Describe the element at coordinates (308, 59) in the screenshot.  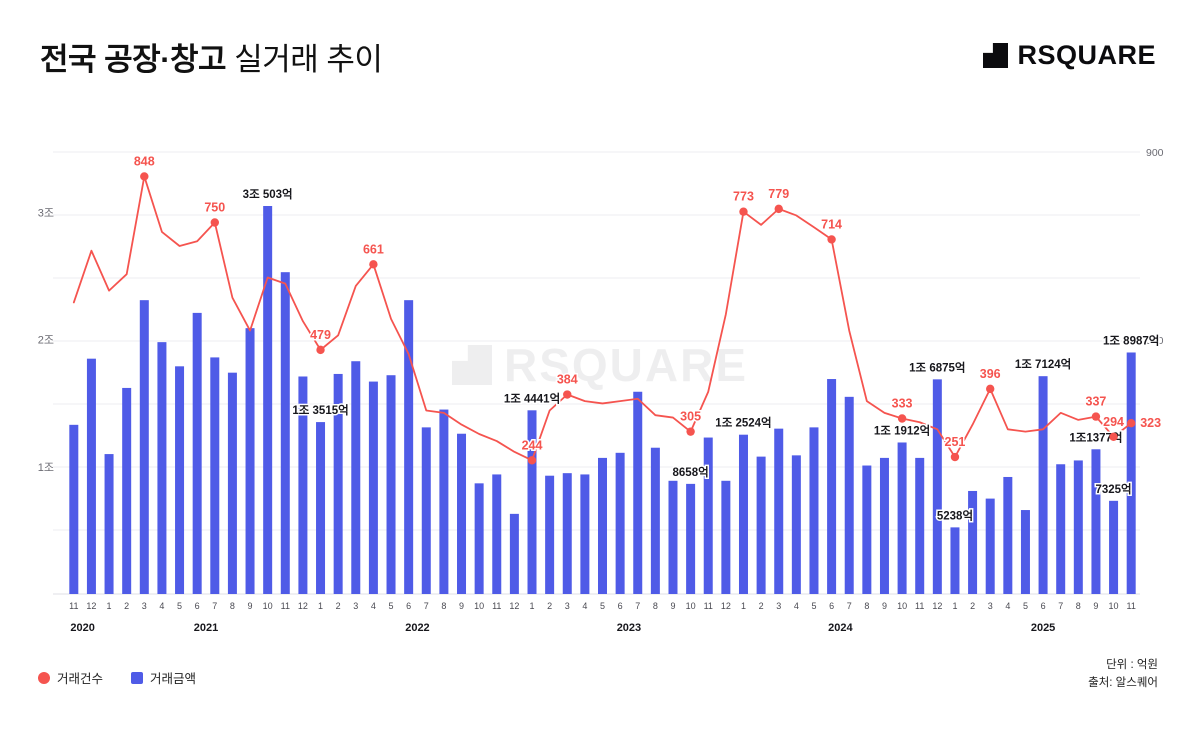
I see `page-title-light: 실거래 추이` at that location.